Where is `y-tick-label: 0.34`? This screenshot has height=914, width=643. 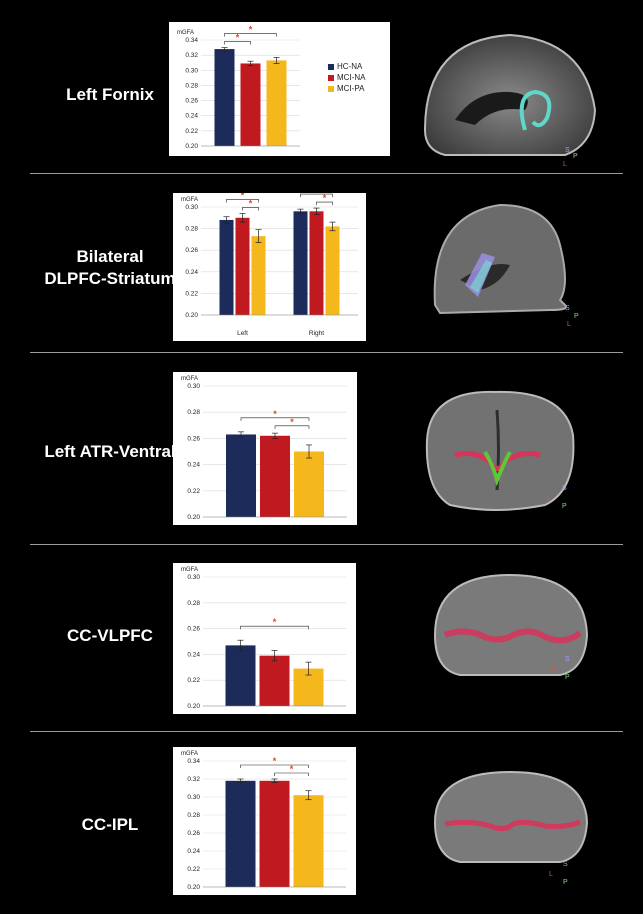 y-tick-label: 0.34 is located at coordinates (193, 761).